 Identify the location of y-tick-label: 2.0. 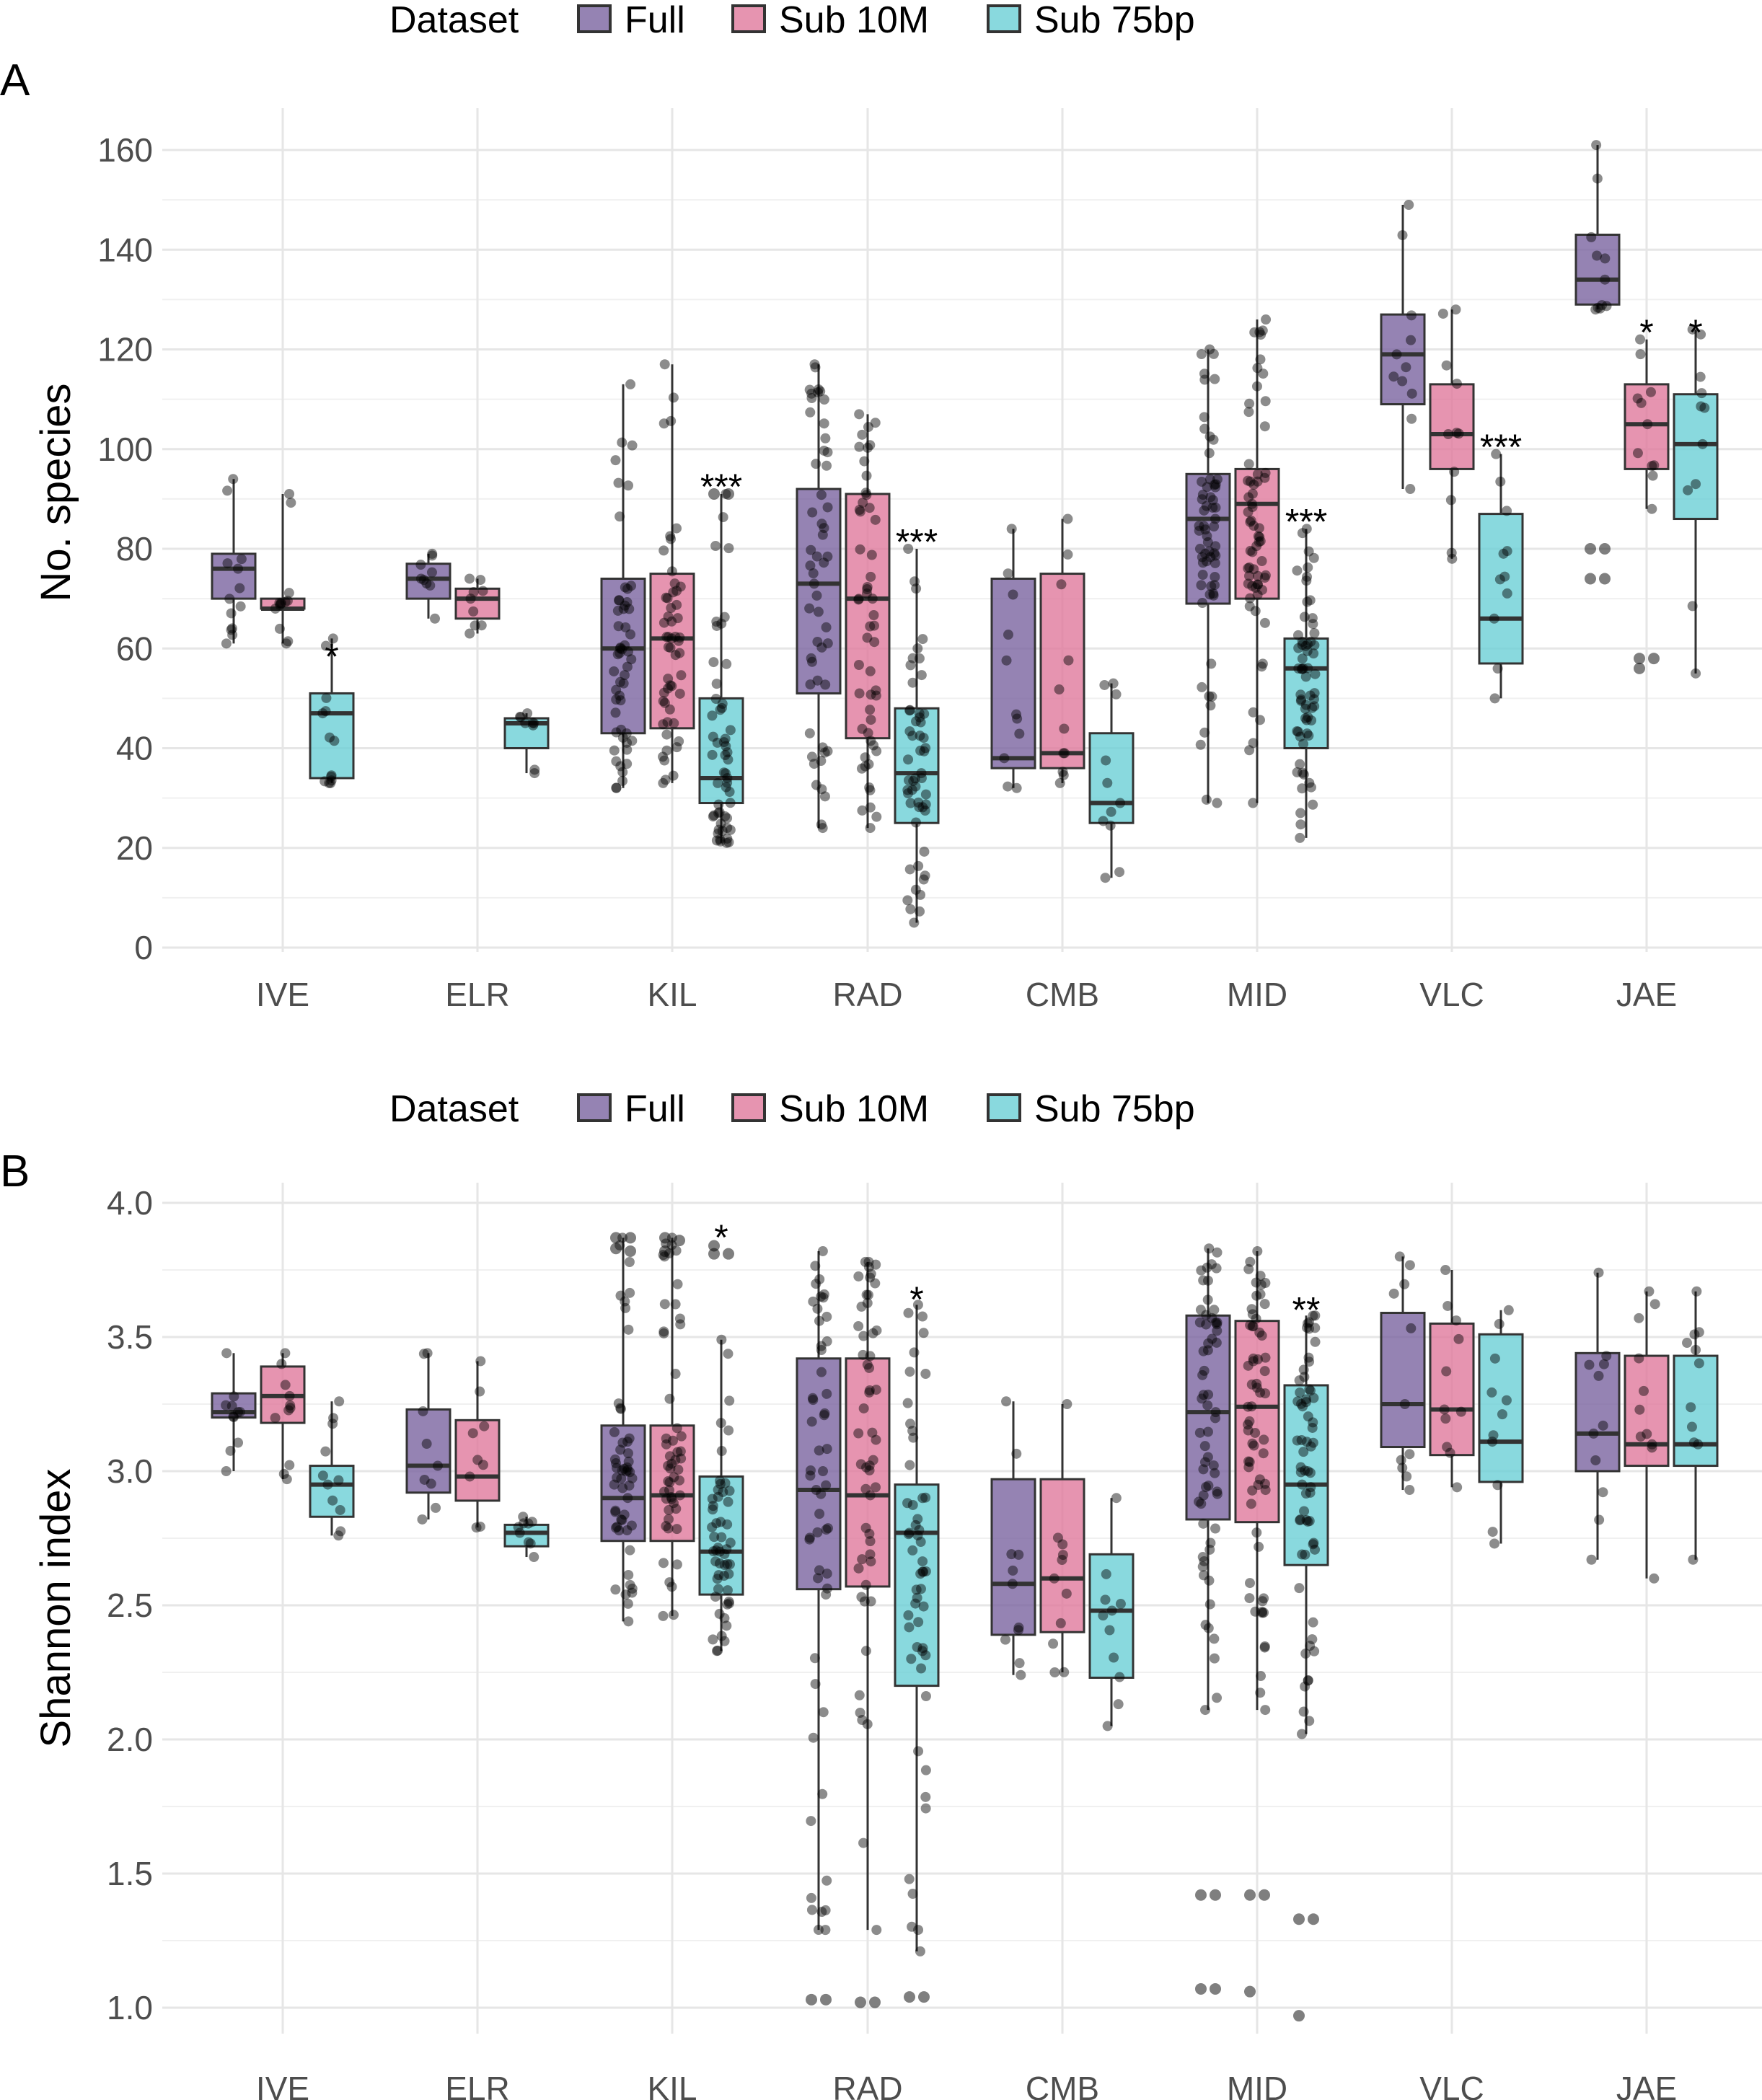
(130, 1739).